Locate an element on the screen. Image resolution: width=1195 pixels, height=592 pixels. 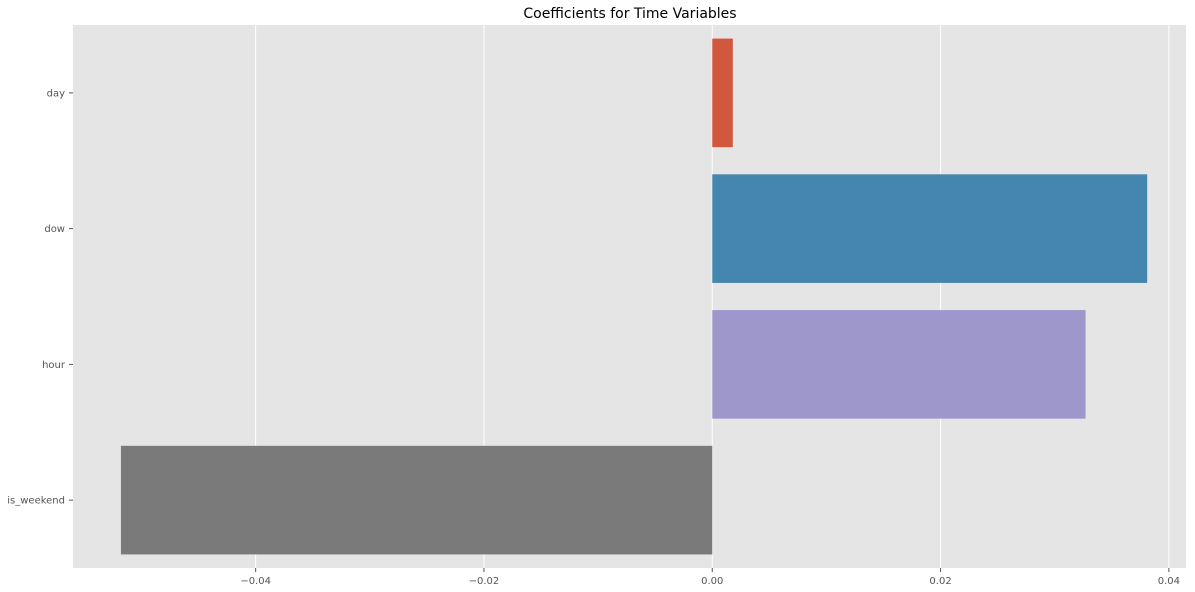
y-tick-label: hour is located at coordinates (54, 365).